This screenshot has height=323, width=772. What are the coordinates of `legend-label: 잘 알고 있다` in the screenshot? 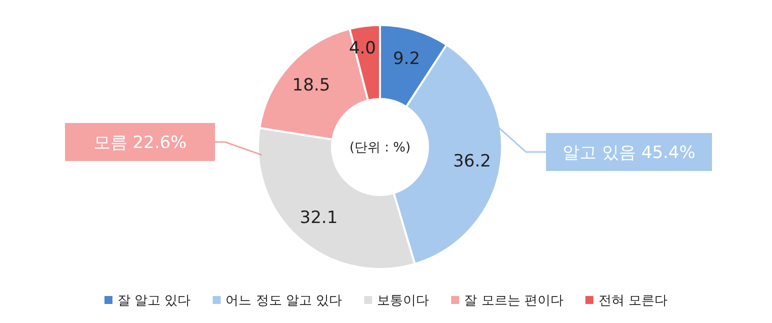 It's located at (154, 301).